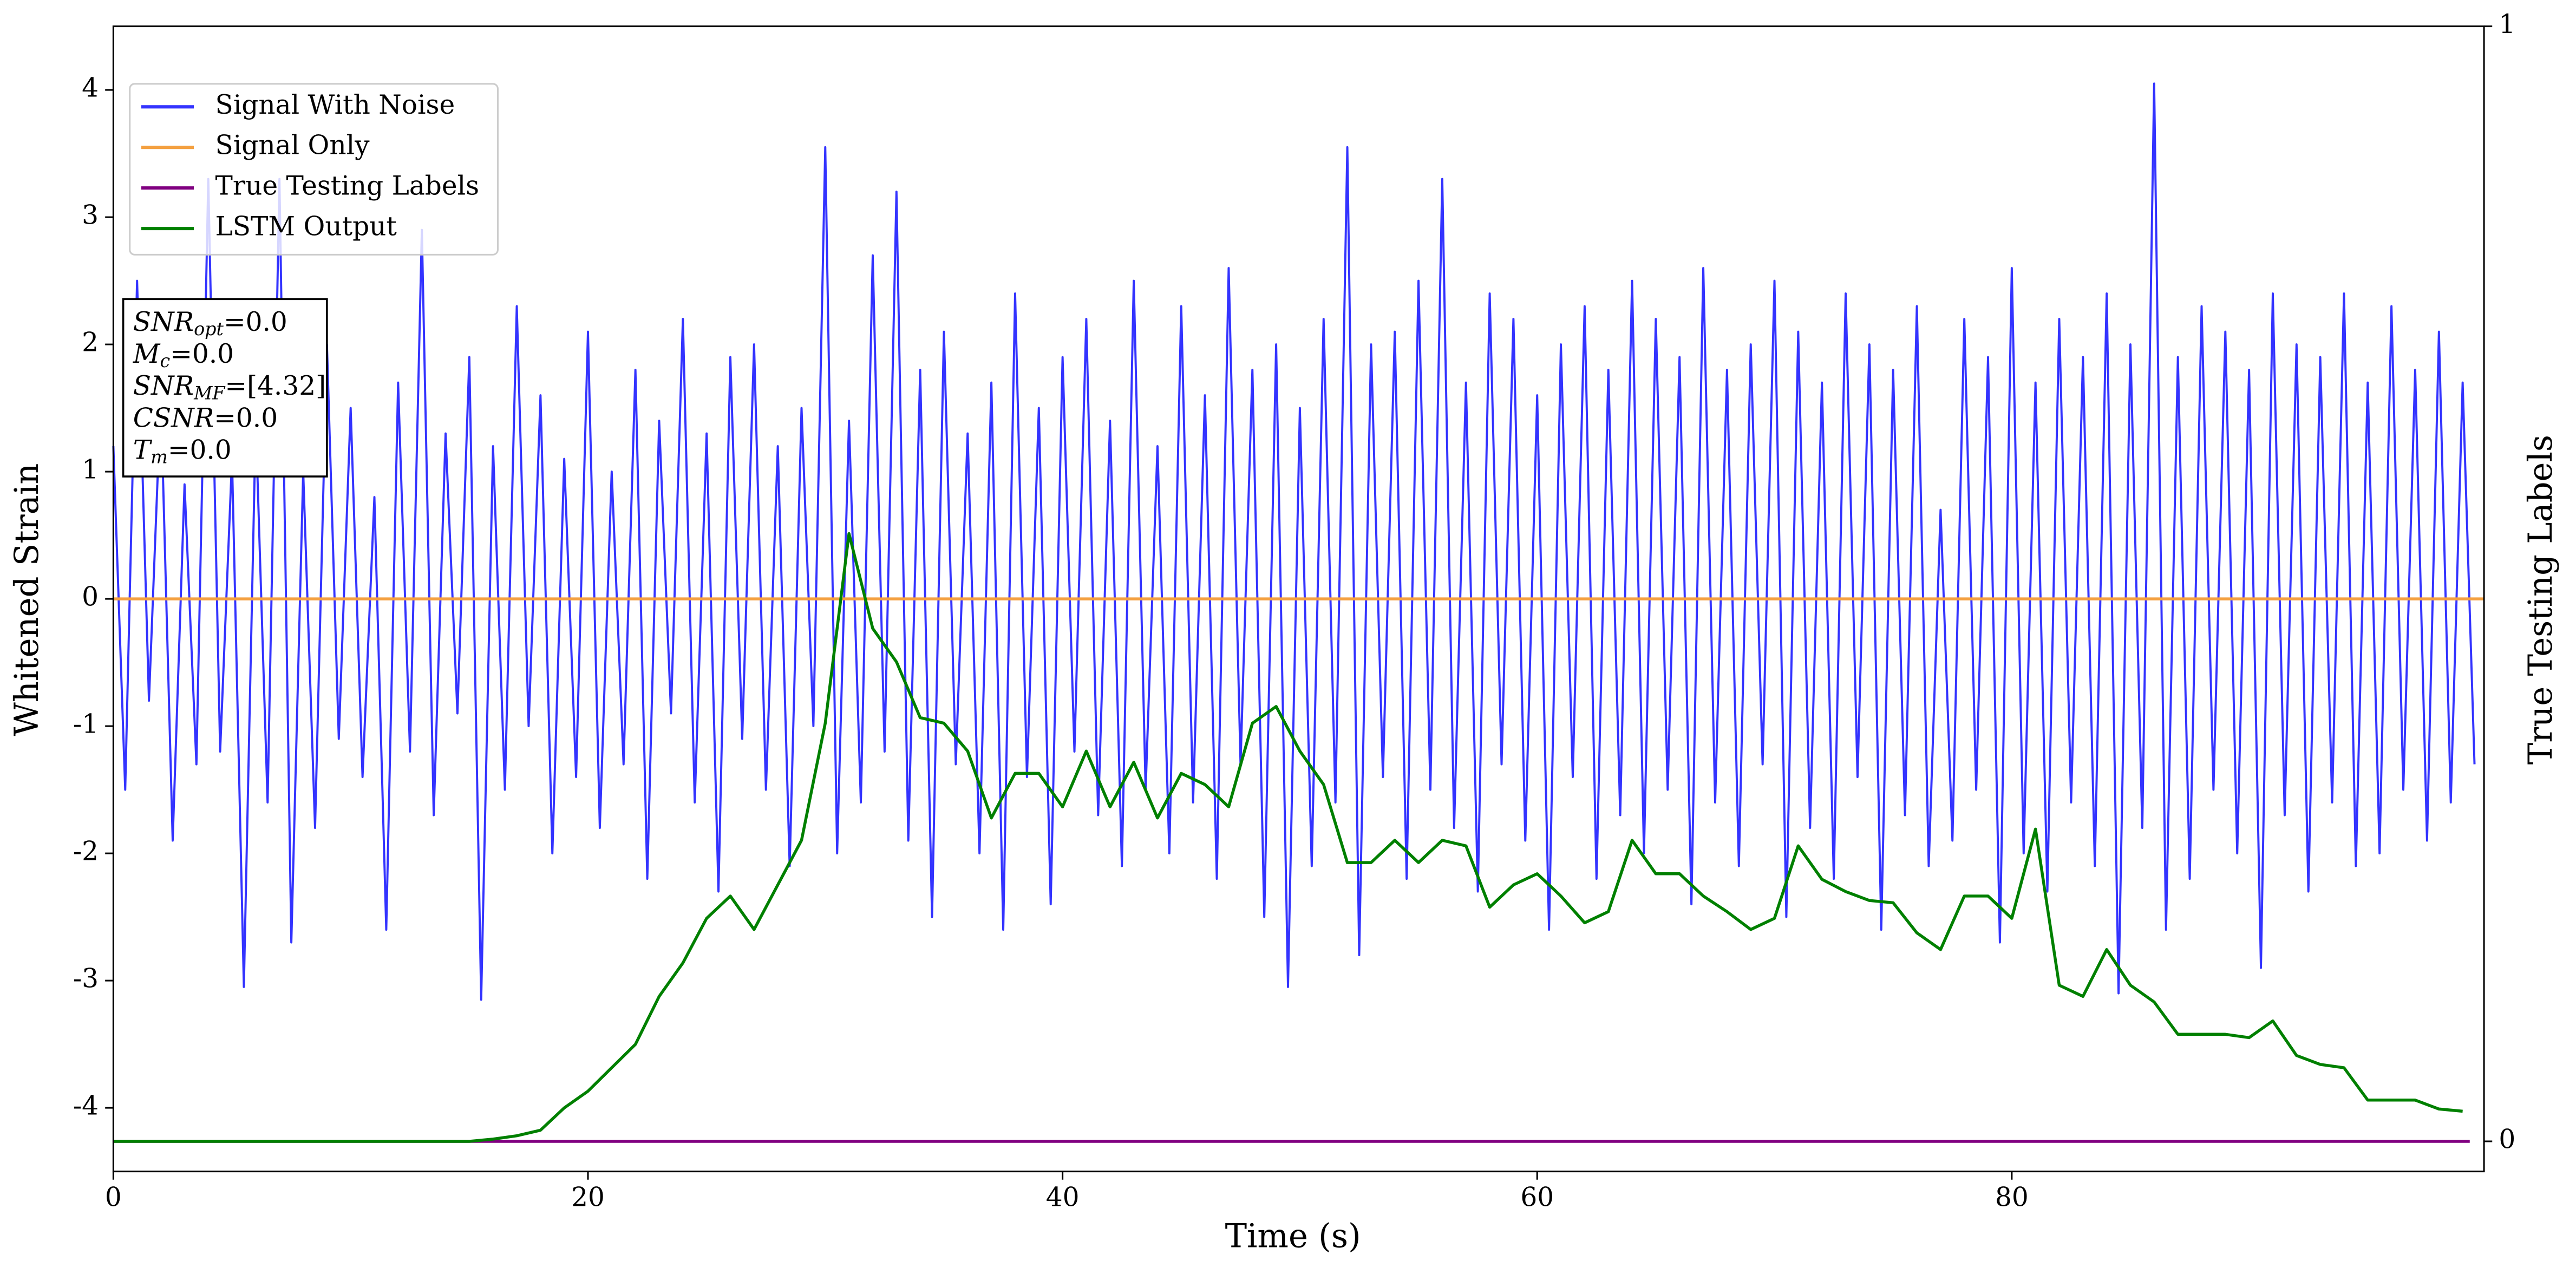 The height and width of the screenshot is (1274, 2576). I want to click on x-tick-label: 80, so click(2012, 1197).